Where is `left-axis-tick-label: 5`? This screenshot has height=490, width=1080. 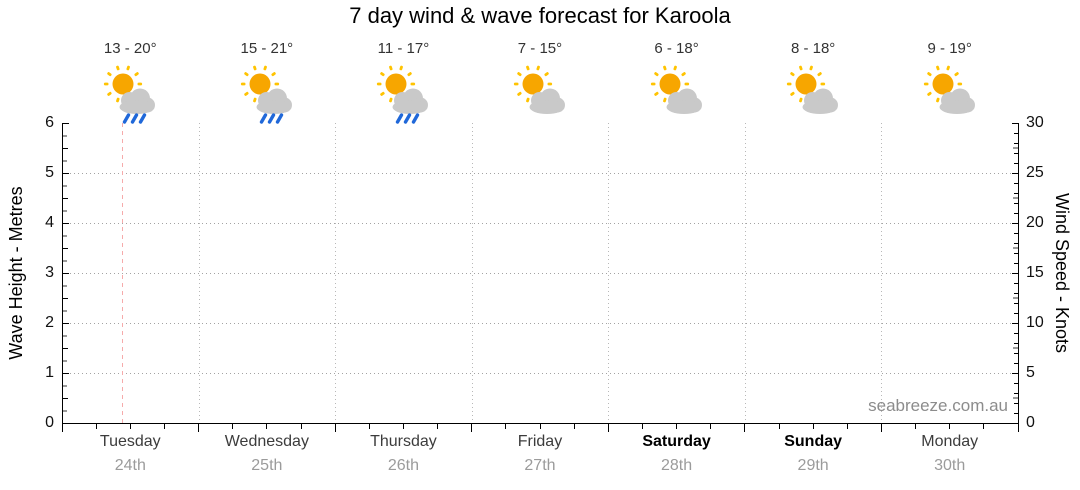 left-axis-tick-label: 5 is located at coordinates (49, 172).